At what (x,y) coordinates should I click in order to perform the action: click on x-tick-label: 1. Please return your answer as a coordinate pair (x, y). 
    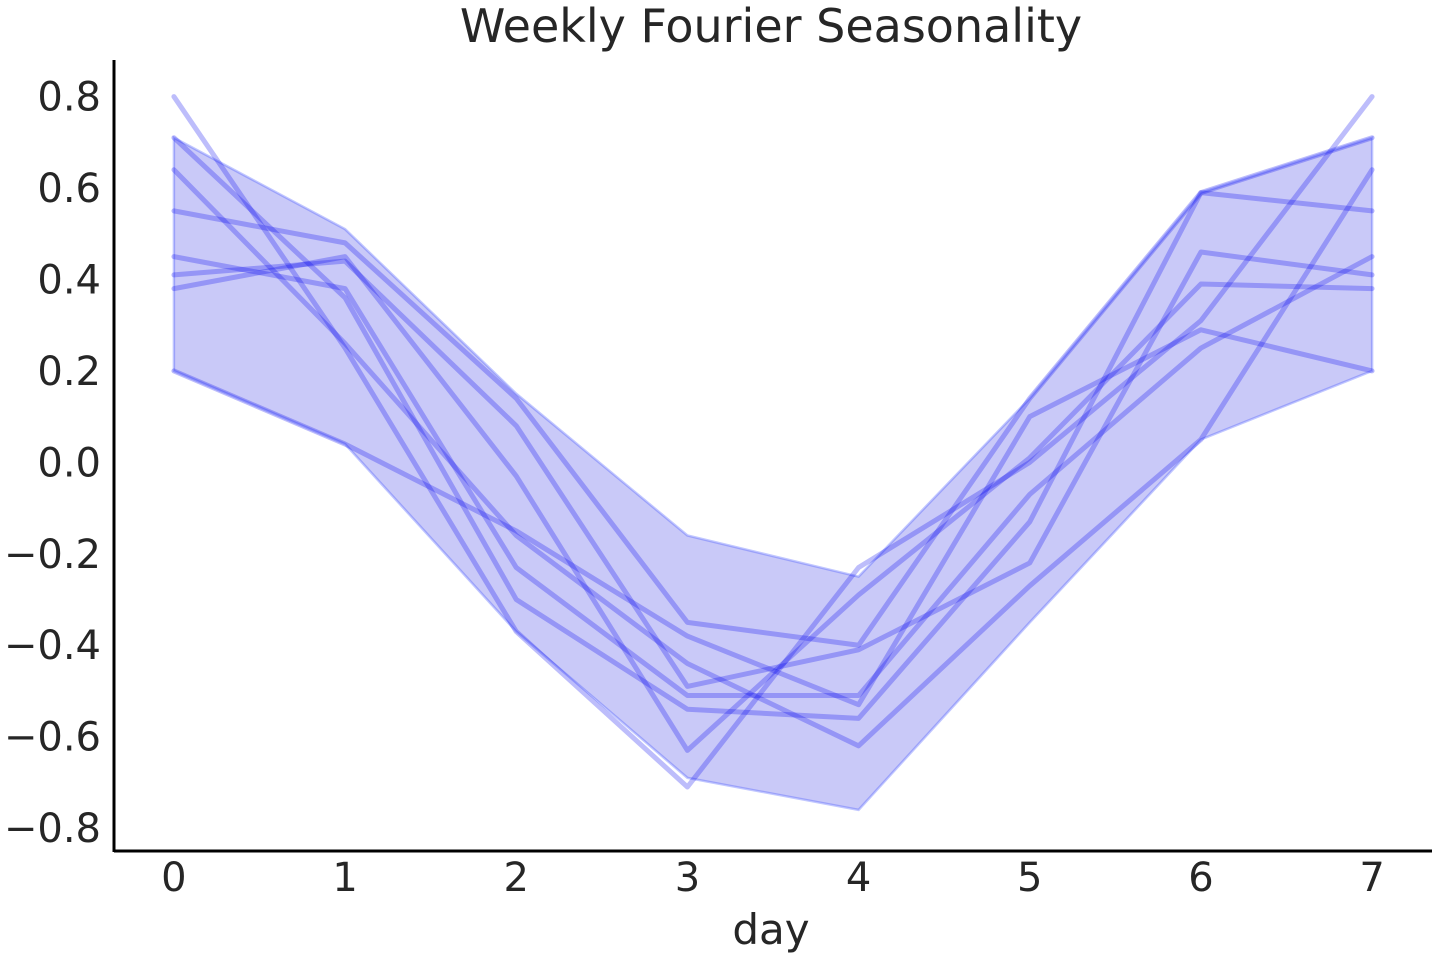
    Looking at the image, I should click on (344, 878).